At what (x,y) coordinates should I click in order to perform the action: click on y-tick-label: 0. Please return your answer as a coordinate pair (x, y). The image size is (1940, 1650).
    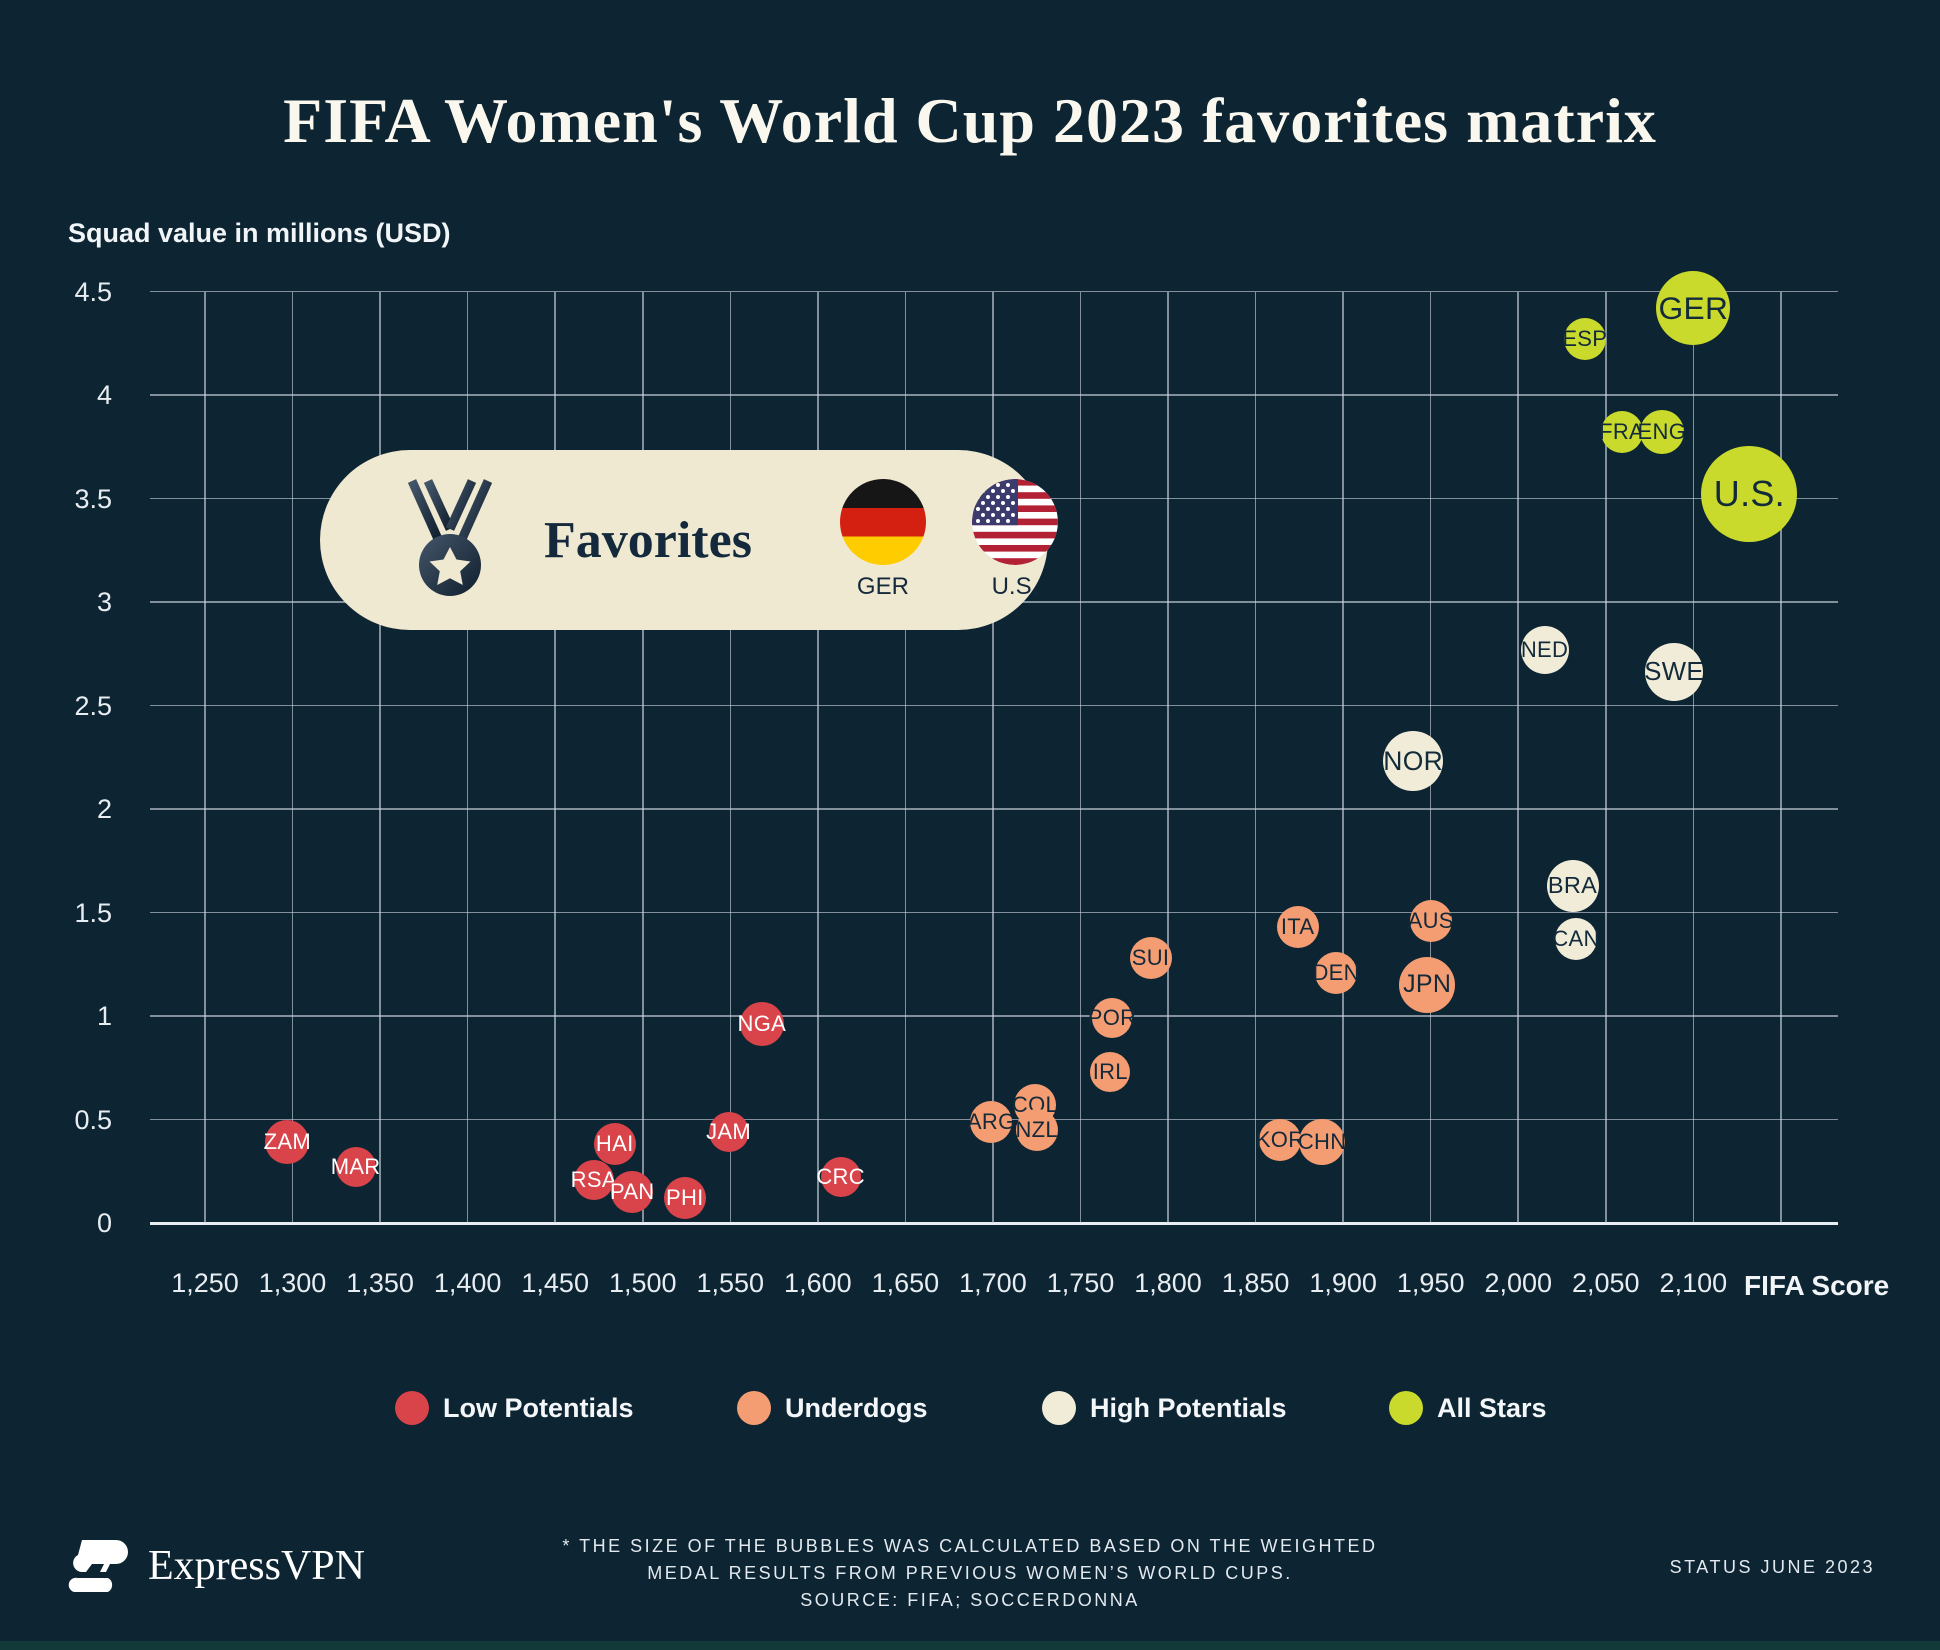
    Looking at the image, I should click on (104, 1223).